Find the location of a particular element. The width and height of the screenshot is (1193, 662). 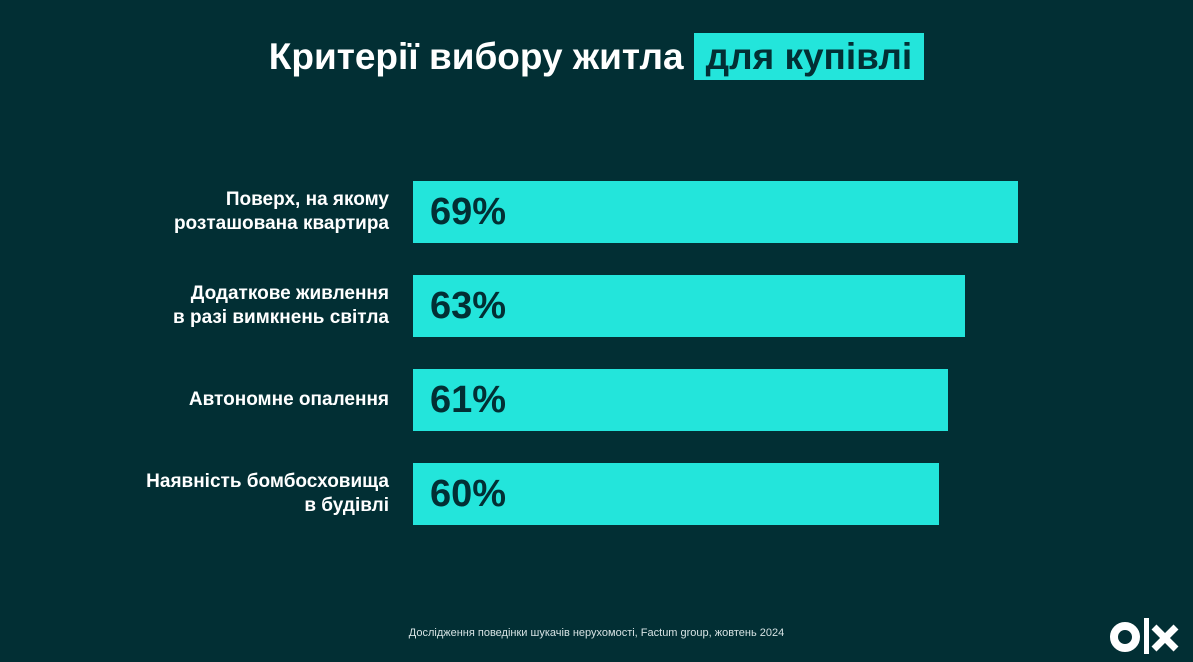

olx-logo is located at coordinates (1144, 636).